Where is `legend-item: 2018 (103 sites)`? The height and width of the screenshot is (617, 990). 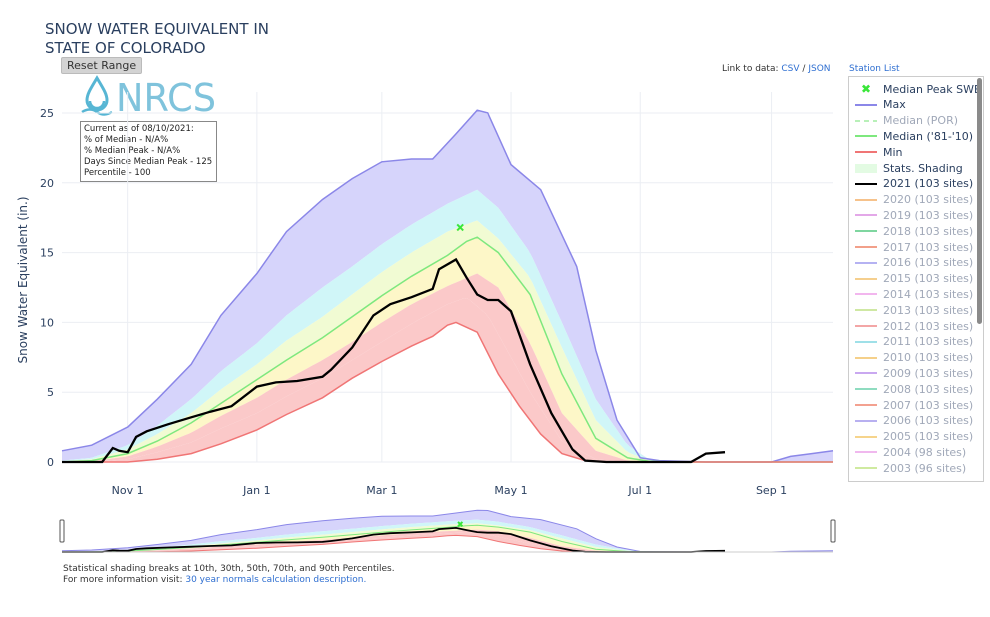
legend-item: 2018 (103 sites) is located at coordinates (913, 231).